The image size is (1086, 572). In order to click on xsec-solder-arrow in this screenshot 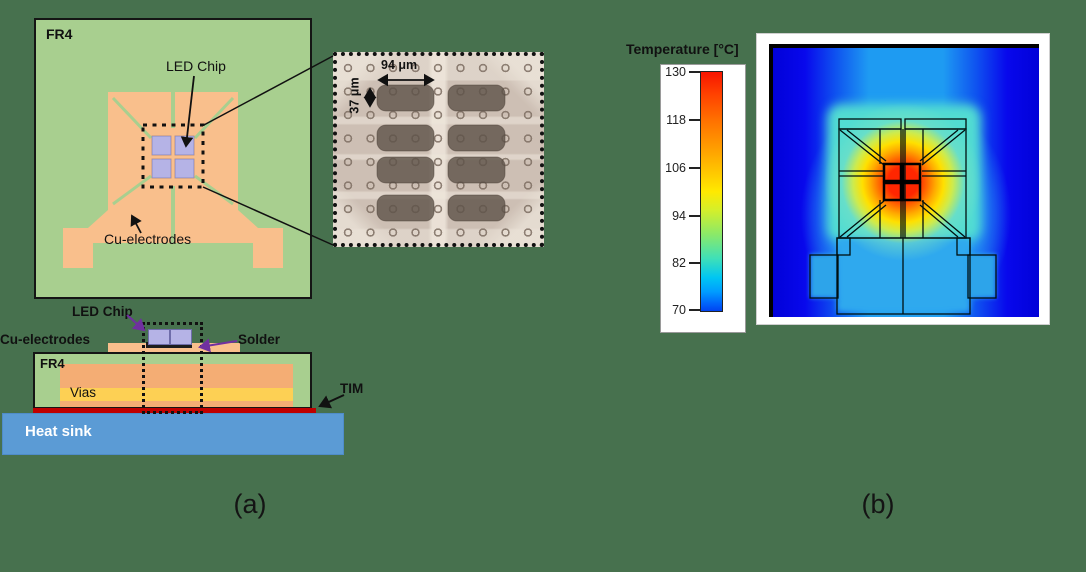, I will do `click(218, 345)`.